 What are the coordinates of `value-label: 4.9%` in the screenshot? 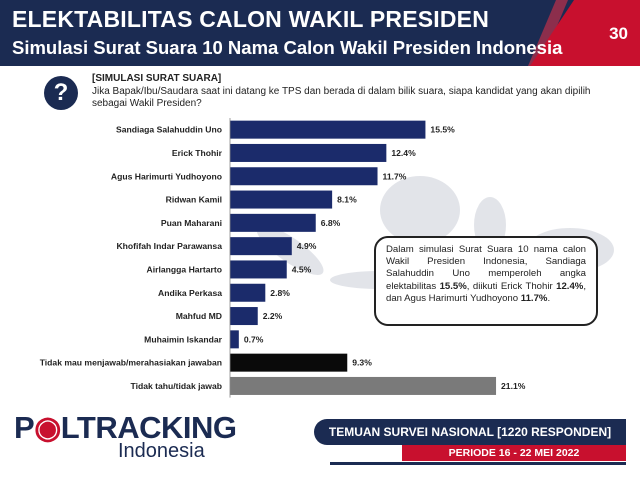 It's located at (307, 246).